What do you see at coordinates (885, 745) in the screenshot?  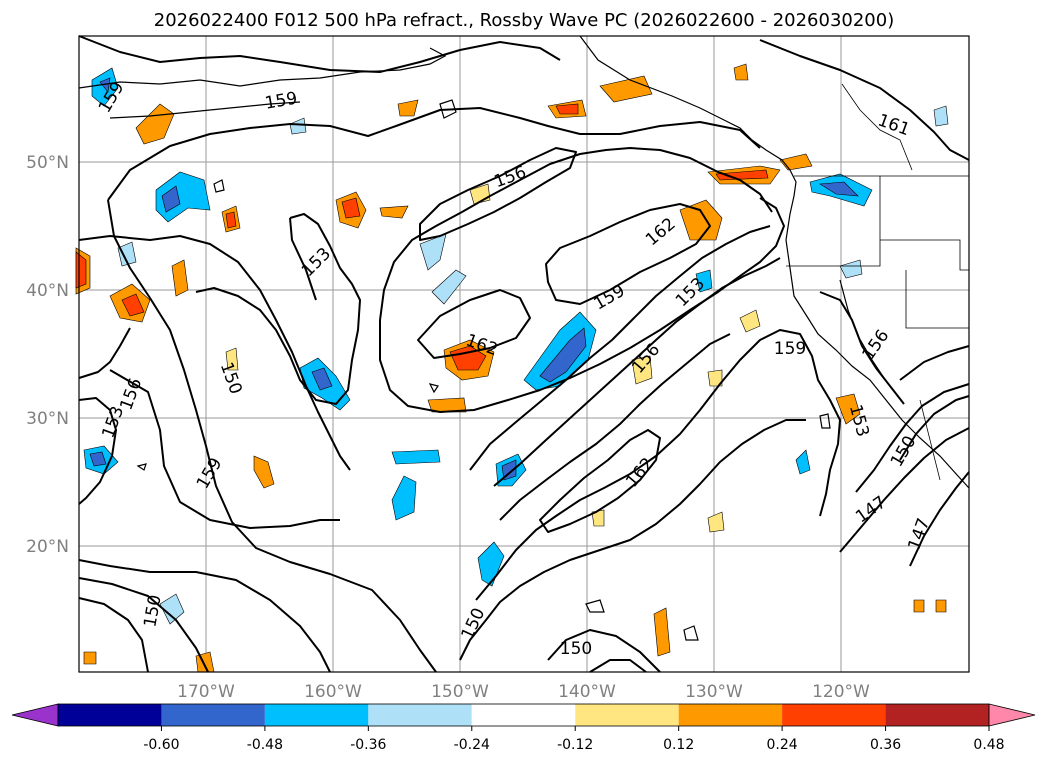 I see `colorbar-tick-label: 0.36` at bounding box center [885, 745].